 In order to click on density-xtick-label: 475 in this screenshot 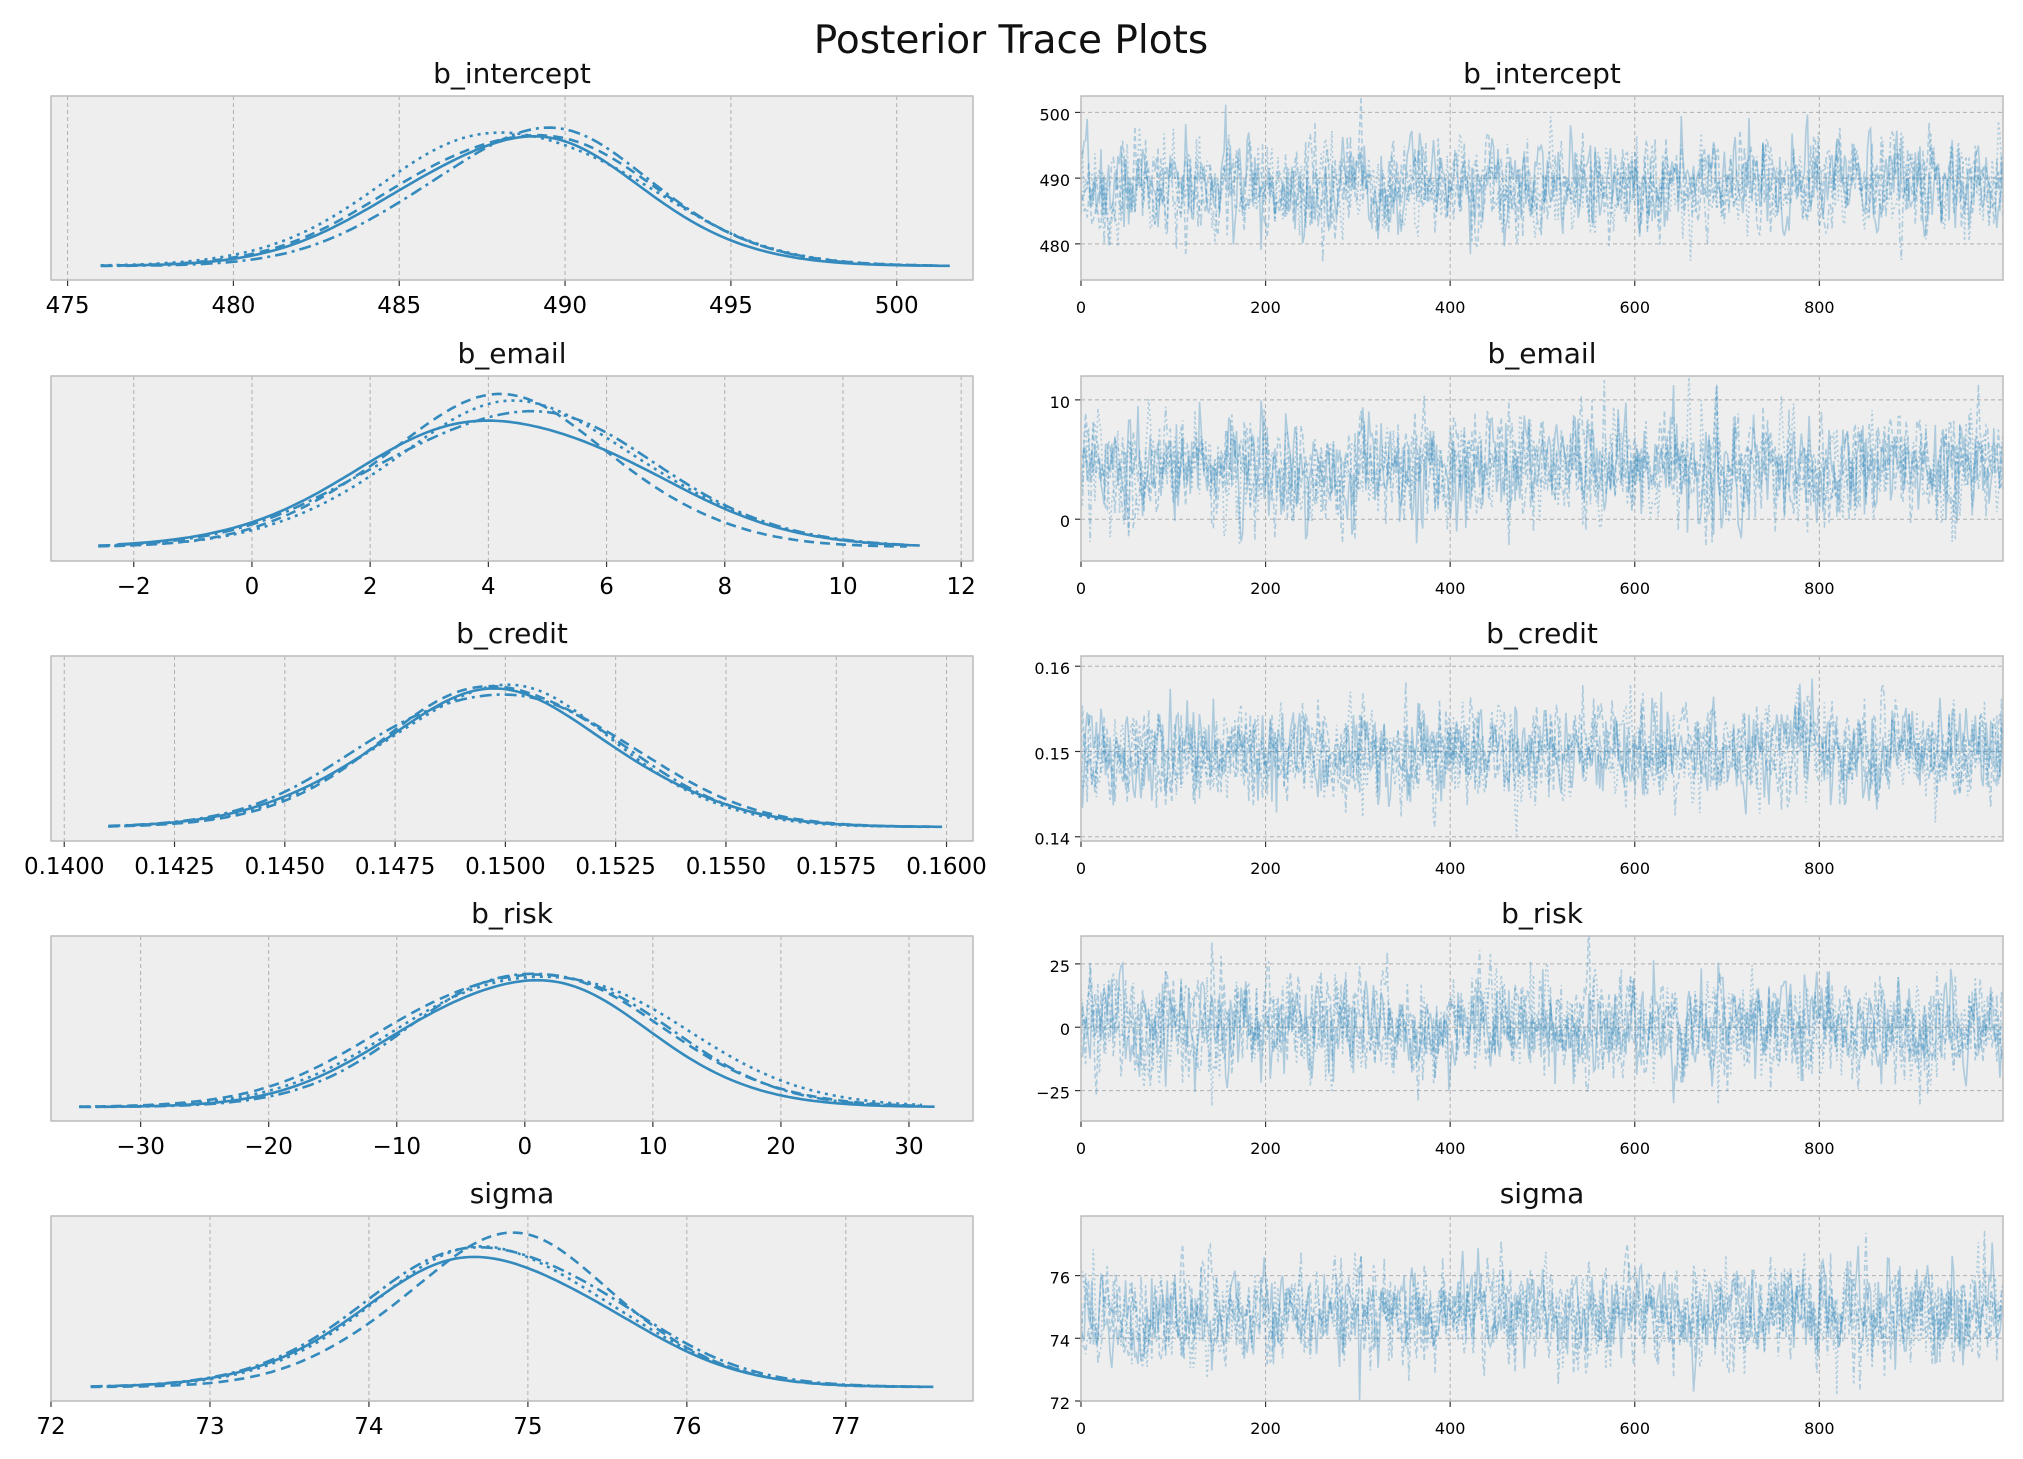, I will do `click(68, 306)`.